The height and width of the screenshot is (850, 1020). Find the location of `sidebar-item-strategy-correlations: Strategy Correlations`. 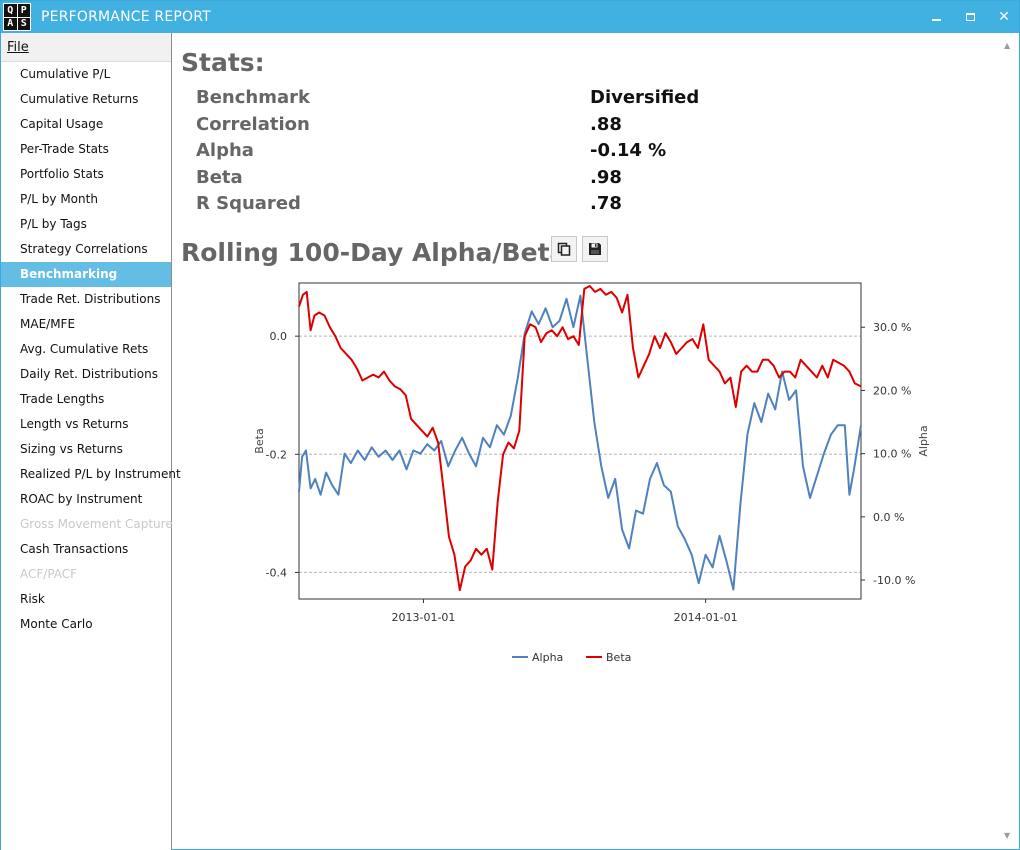

sidebar-item-strategy-correlations: Strategy Correlations is located at coordinates (84, 249).